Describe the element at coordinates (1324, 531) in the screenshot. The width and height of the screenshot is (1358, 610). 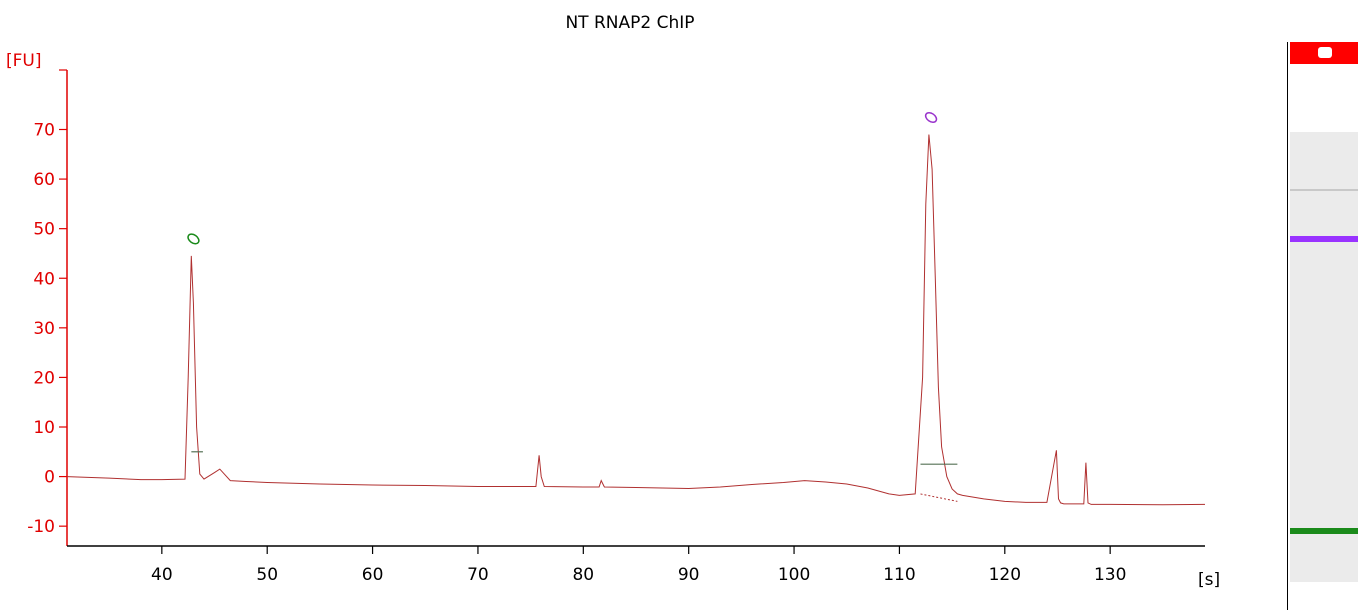
I see `gel-band-lower-peak` at that location.